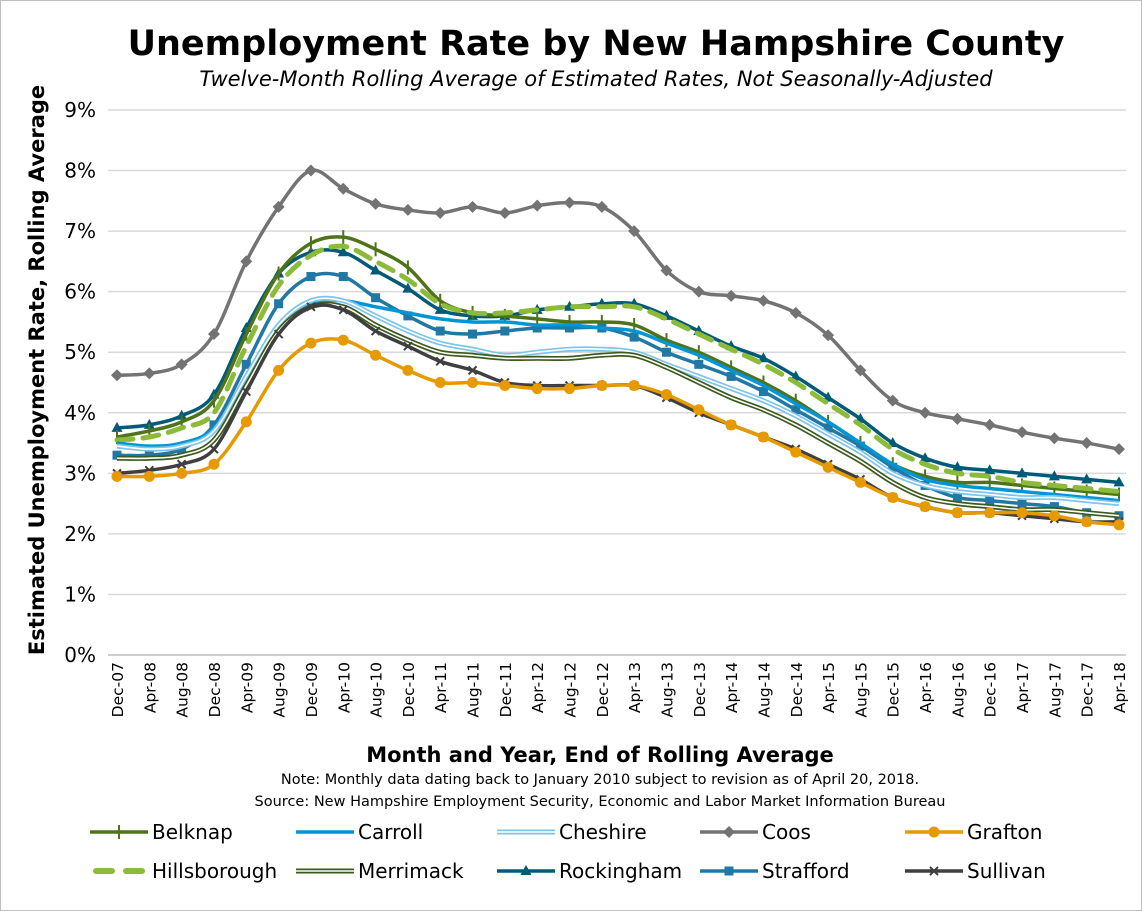 Image resolution: width=1142 pixels, height=911 pixels. I want to click on x-tick-label: Dec-17, so click(1088, 689).